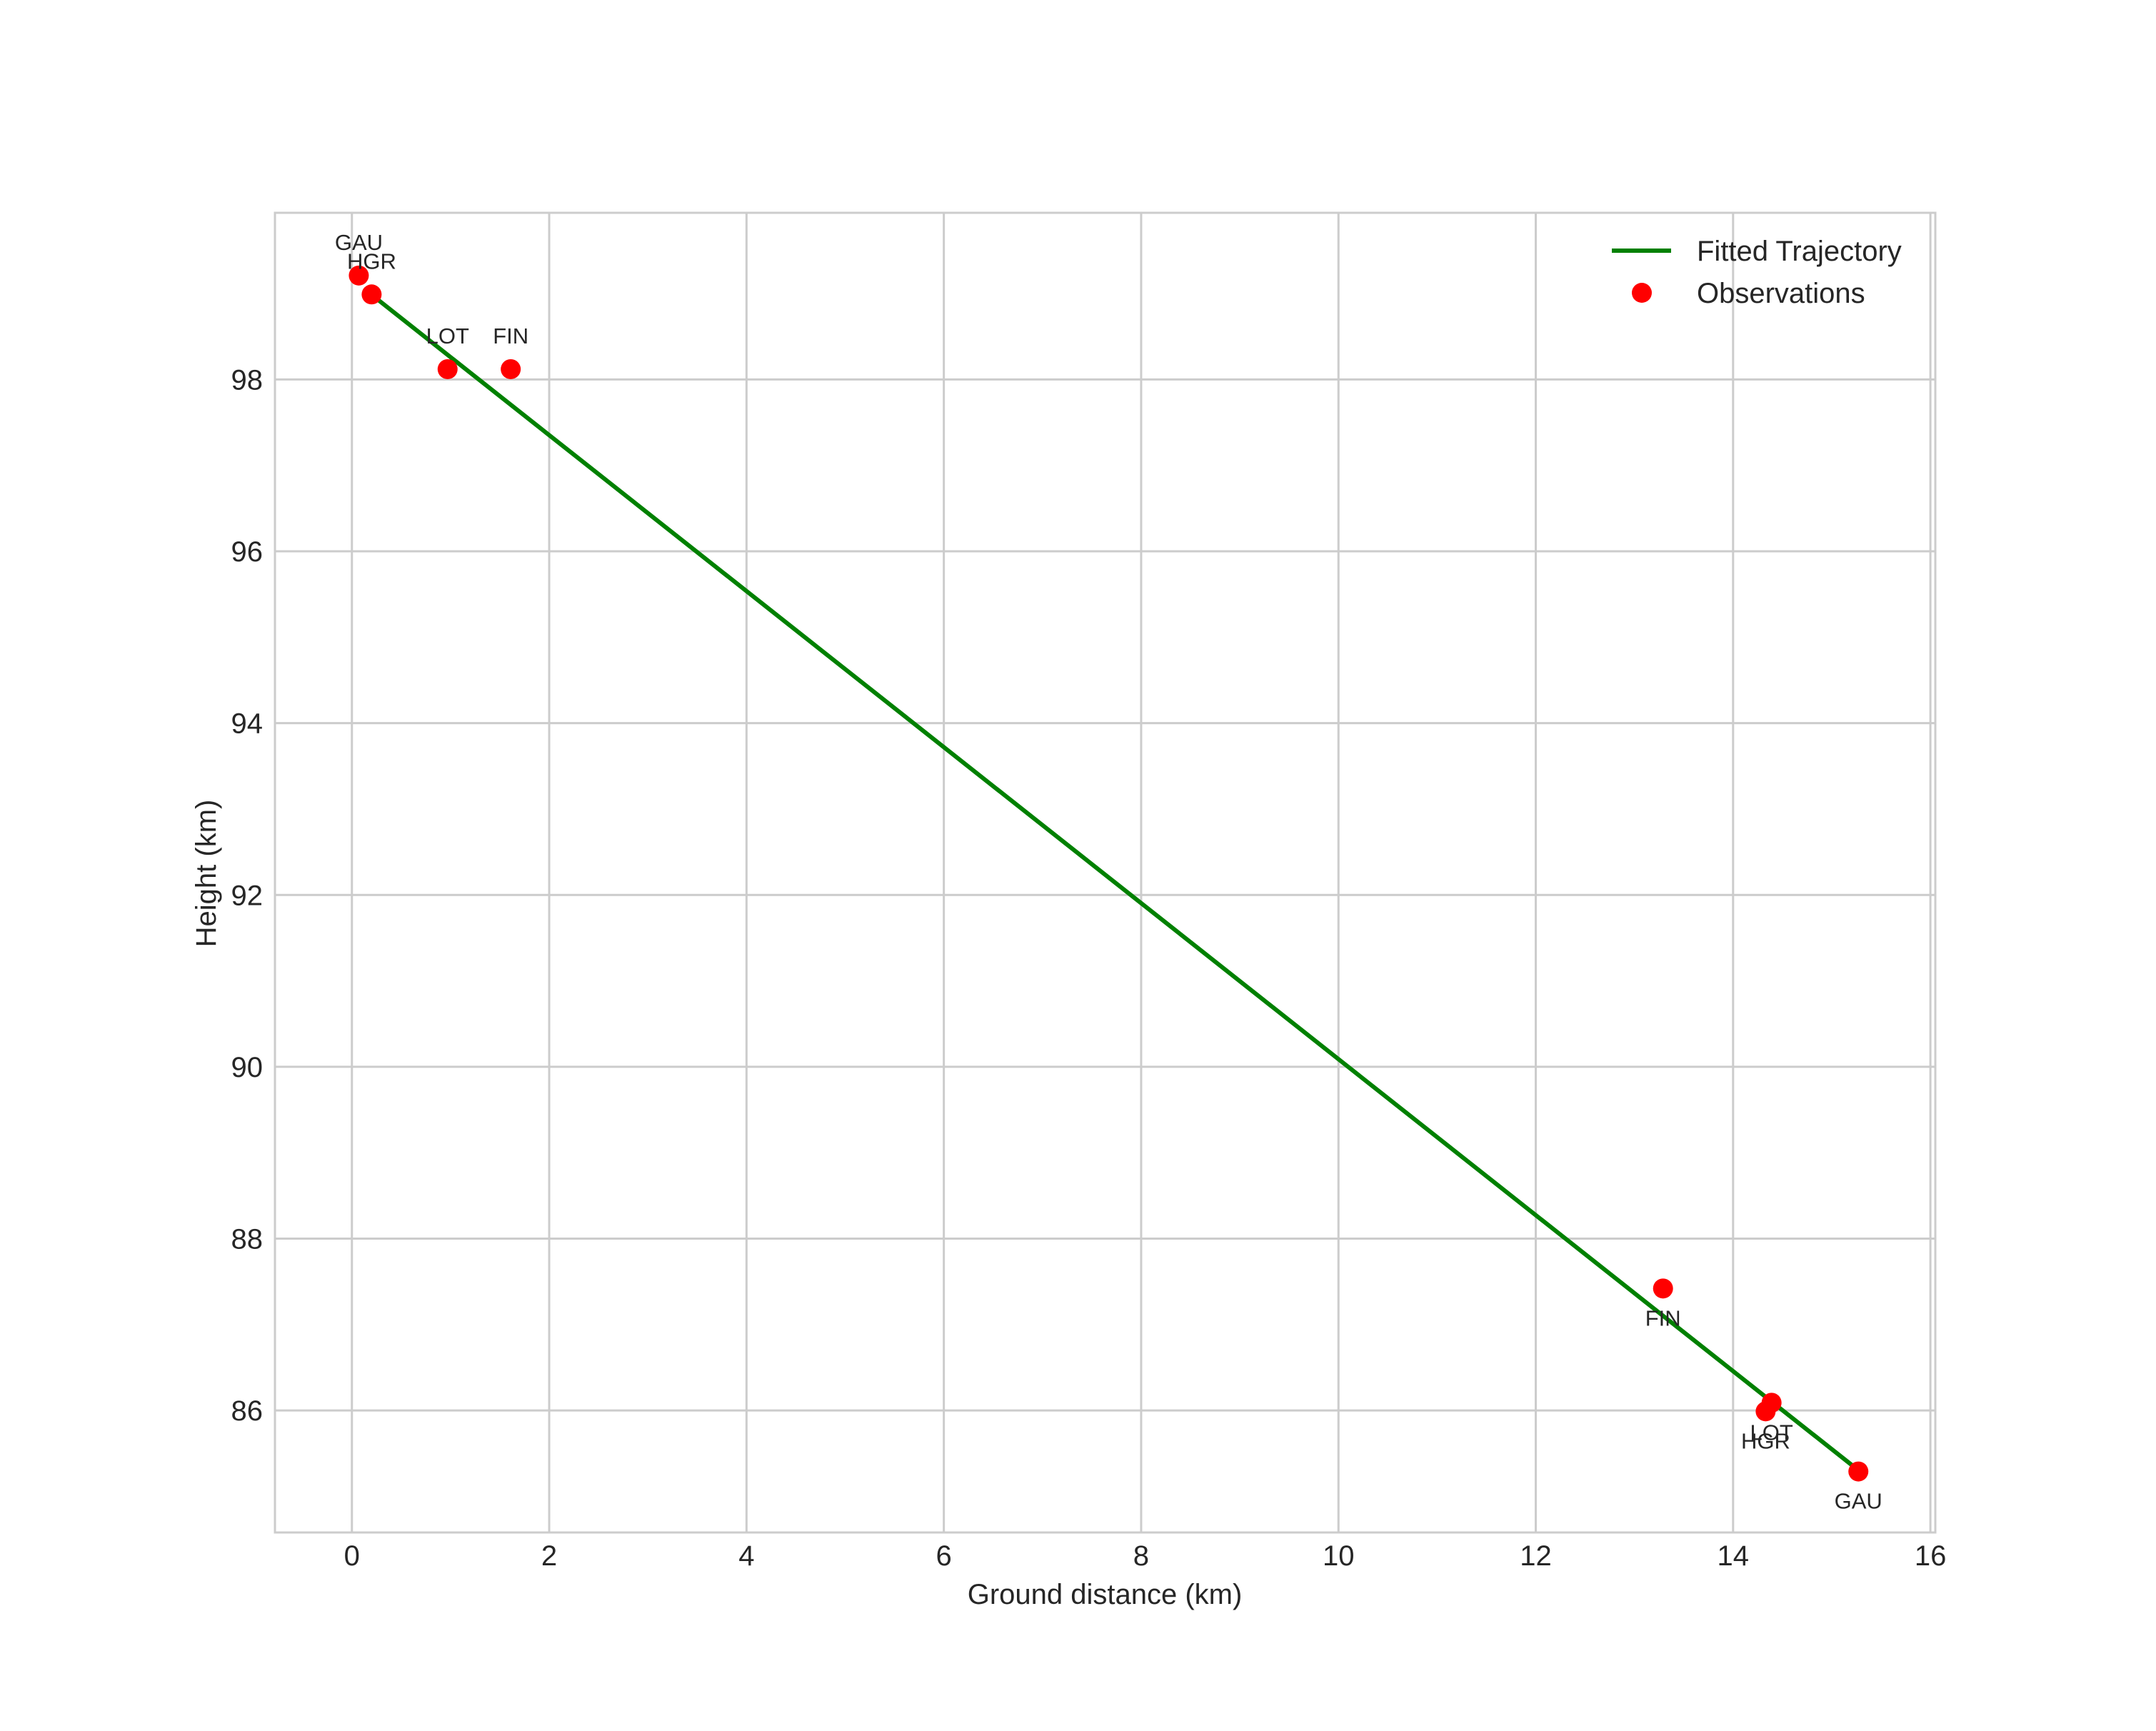  What do you see at coordinates (352, 1556) in the screenshot?
I see `x-tick-label: 0` at bounding box center [352, 1556].